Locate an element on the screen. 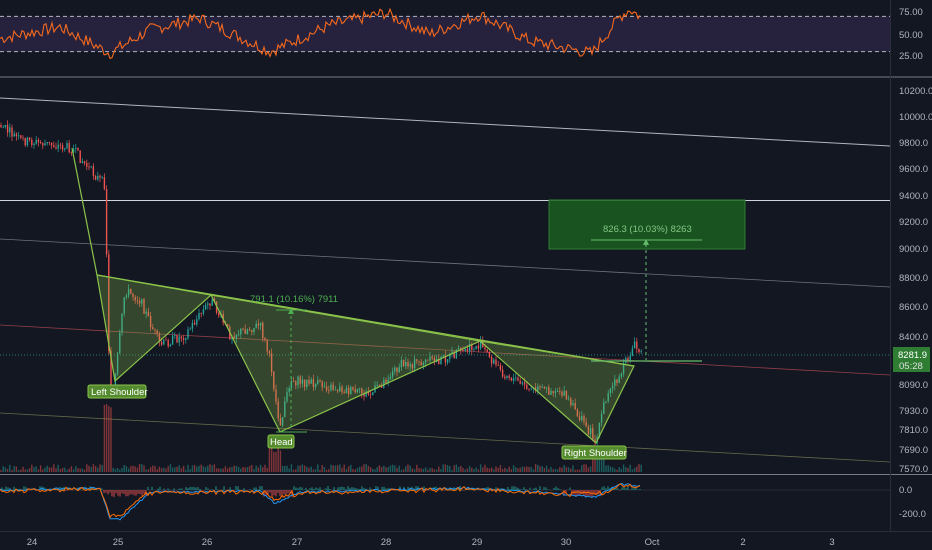 The height and width of the screenshot is (550, 932). price-tick: 9600.0 is located at coordinates (913, 169).